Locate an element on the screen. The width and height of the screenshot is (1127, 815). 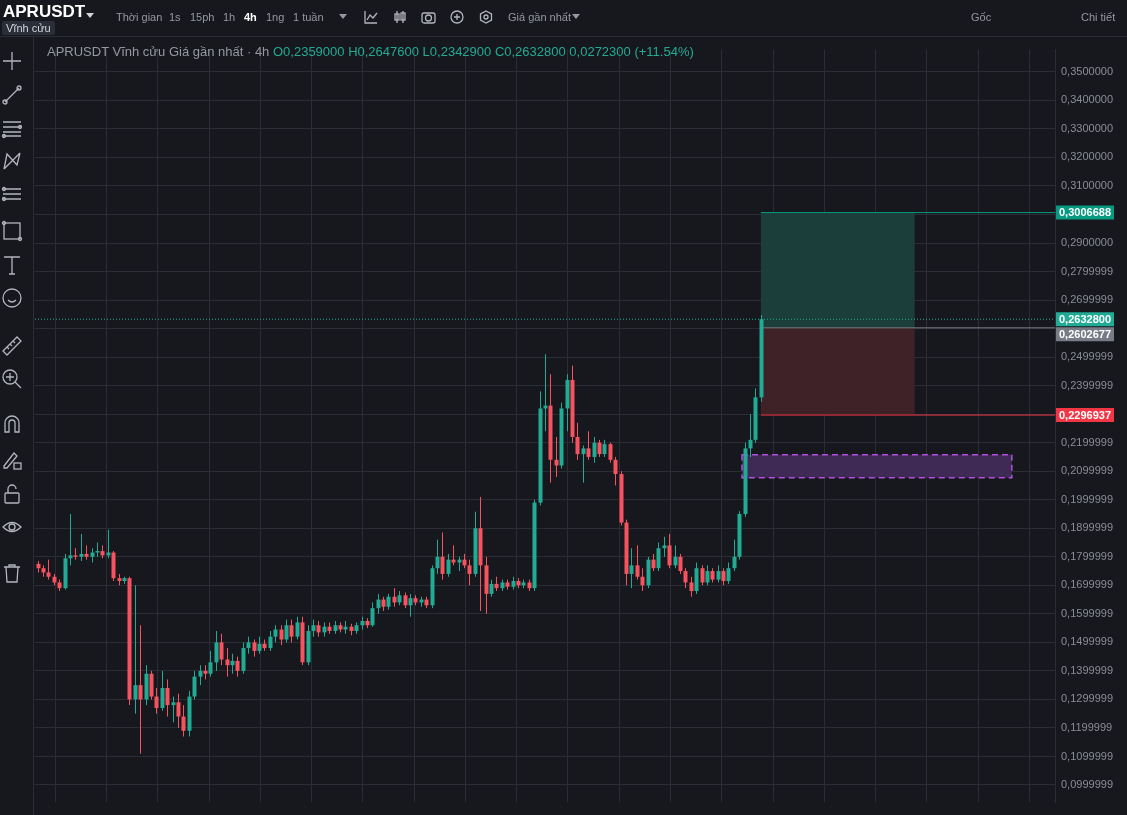
text: Giá gần nhất is located at coordinates (539, 17).